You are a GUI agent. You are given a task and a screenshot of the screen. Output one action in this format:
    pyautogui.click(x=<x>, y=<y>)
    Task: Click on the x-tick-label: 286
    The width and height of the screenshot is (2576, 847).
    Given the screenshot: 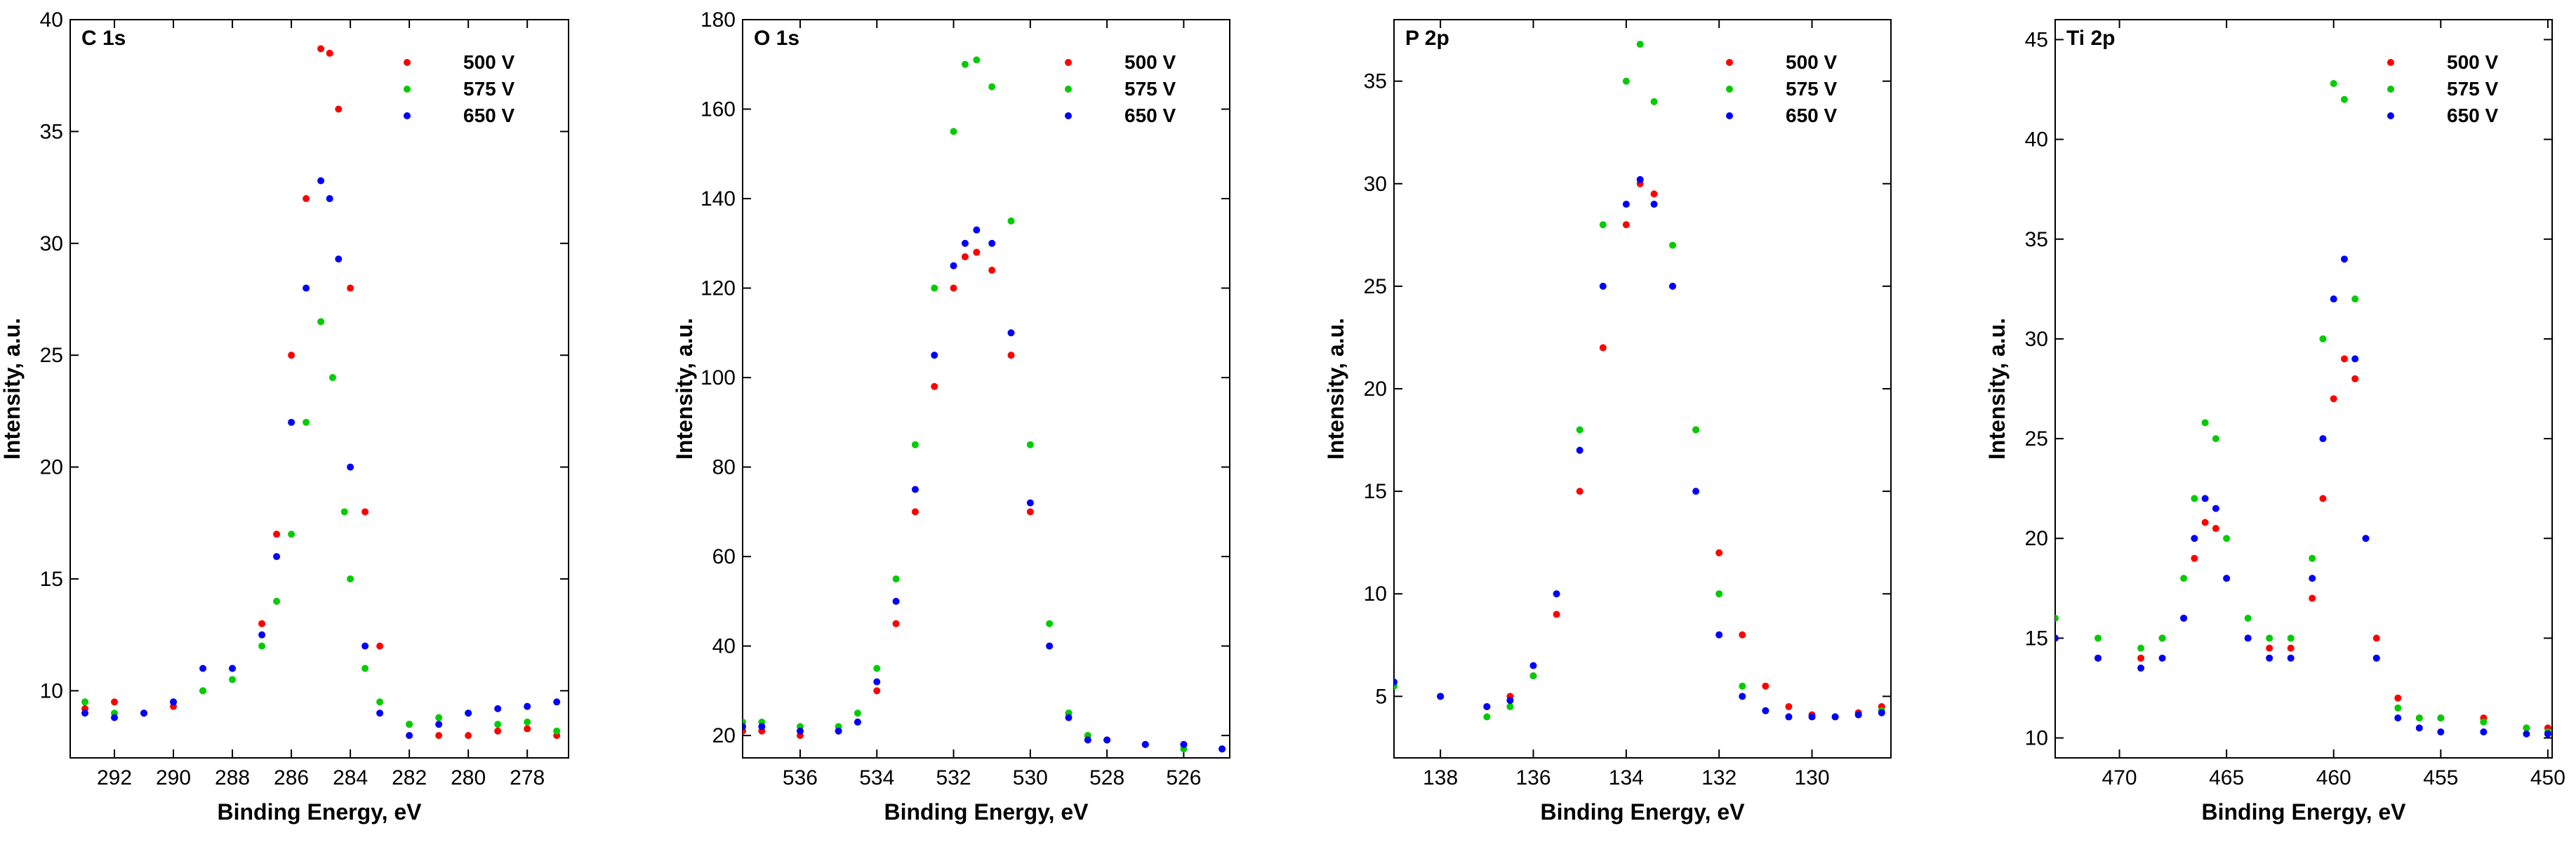 What is the action you would take?
    pyautogui.click(x=292, y=777)
    